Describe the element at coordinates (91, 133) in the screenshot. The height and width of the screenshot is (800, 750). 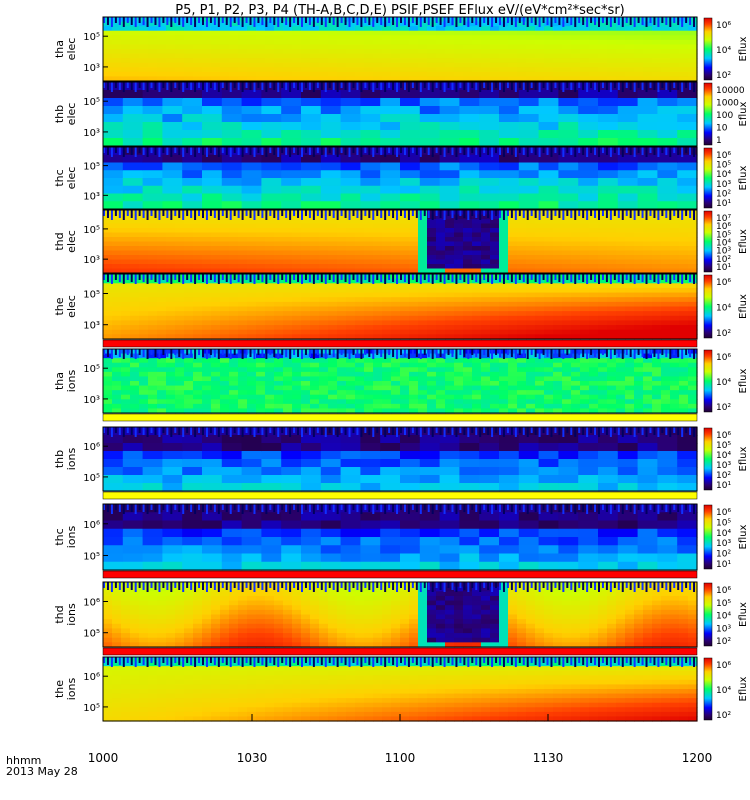
I see `energy-tick-label: 10³` at that location.